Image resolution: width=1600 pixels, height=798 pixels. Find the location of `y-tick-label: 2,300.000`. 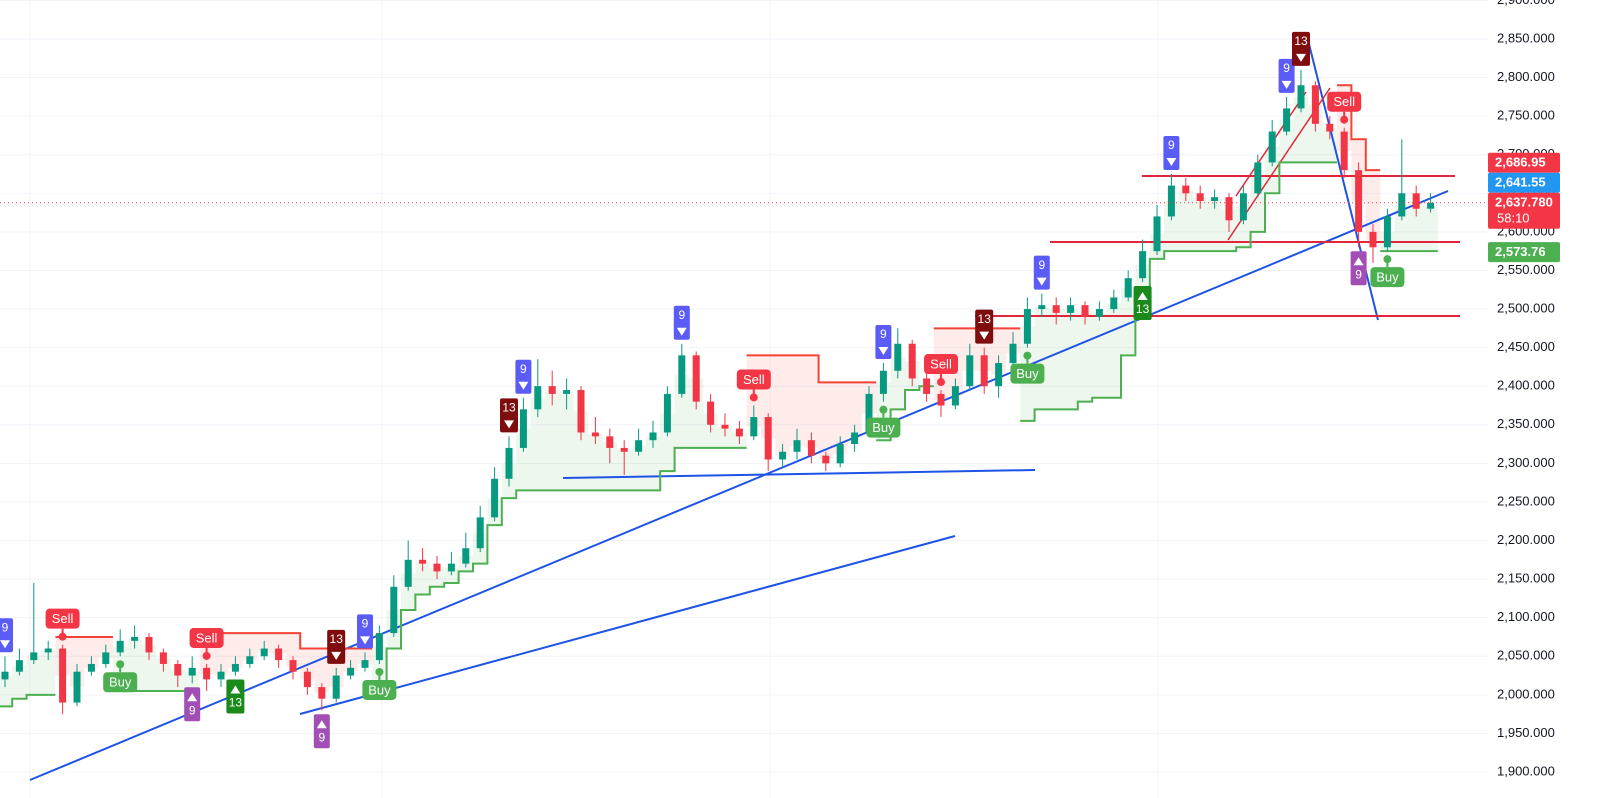

y-tick-label: 2,300.000 is located at coordinates (1526, 462).